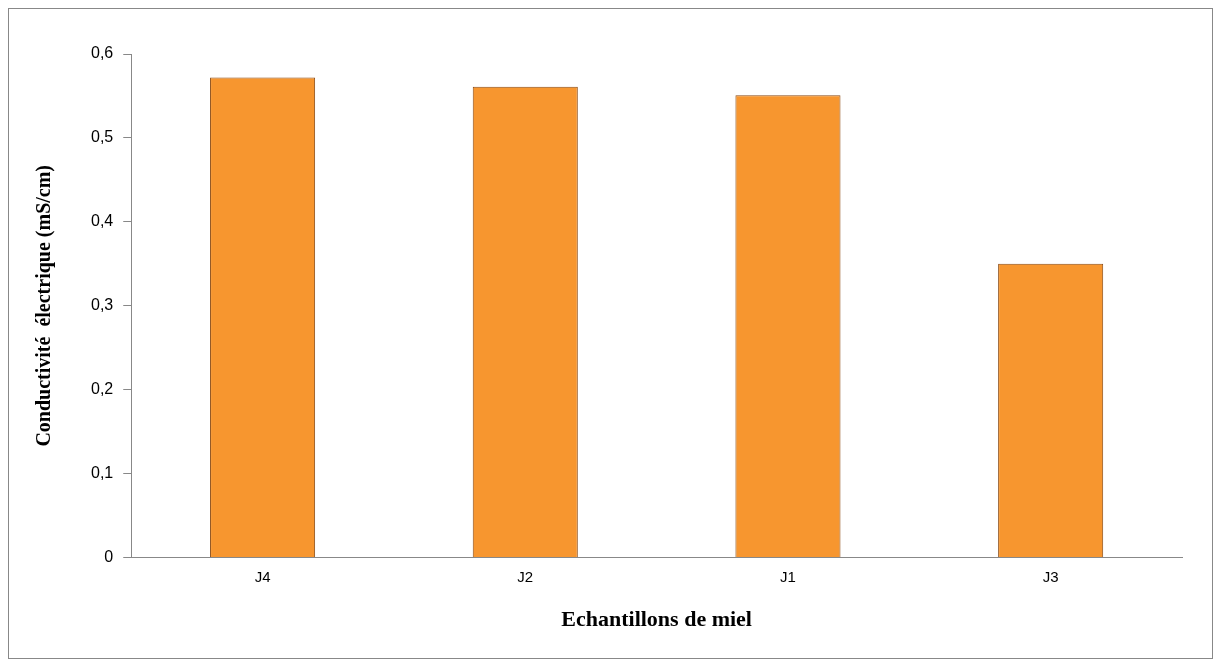  Describe the element at coordinates (1050, 576) in the screenshot. I see `x-tick-label: J3` at that location.